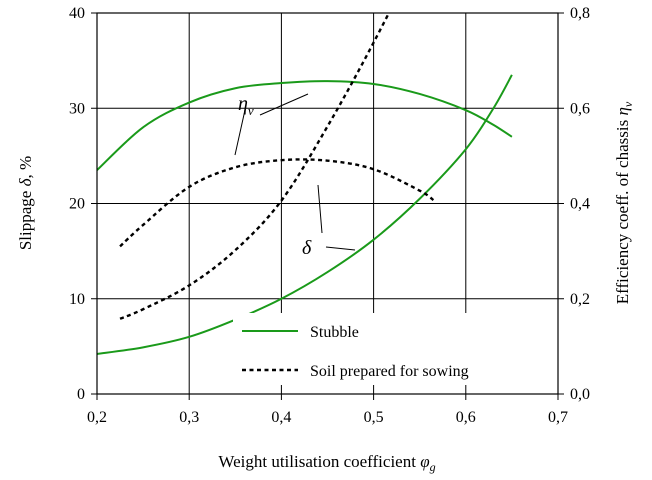 This screenshot has width=652, height=480. What do you see at coordinates (424, 461) in the screenshot?
I see `x-axis-title-symbol: φ` at bounding box center [424, 461].